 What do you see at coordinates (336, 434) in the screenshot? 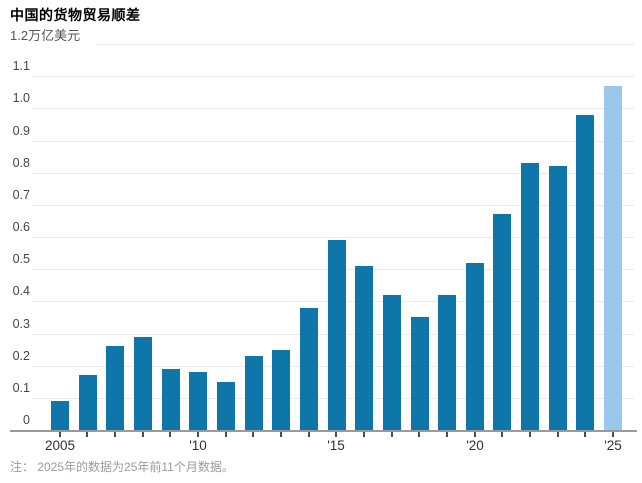
I see `x-tick-2015` at bounding box center [336, 434].